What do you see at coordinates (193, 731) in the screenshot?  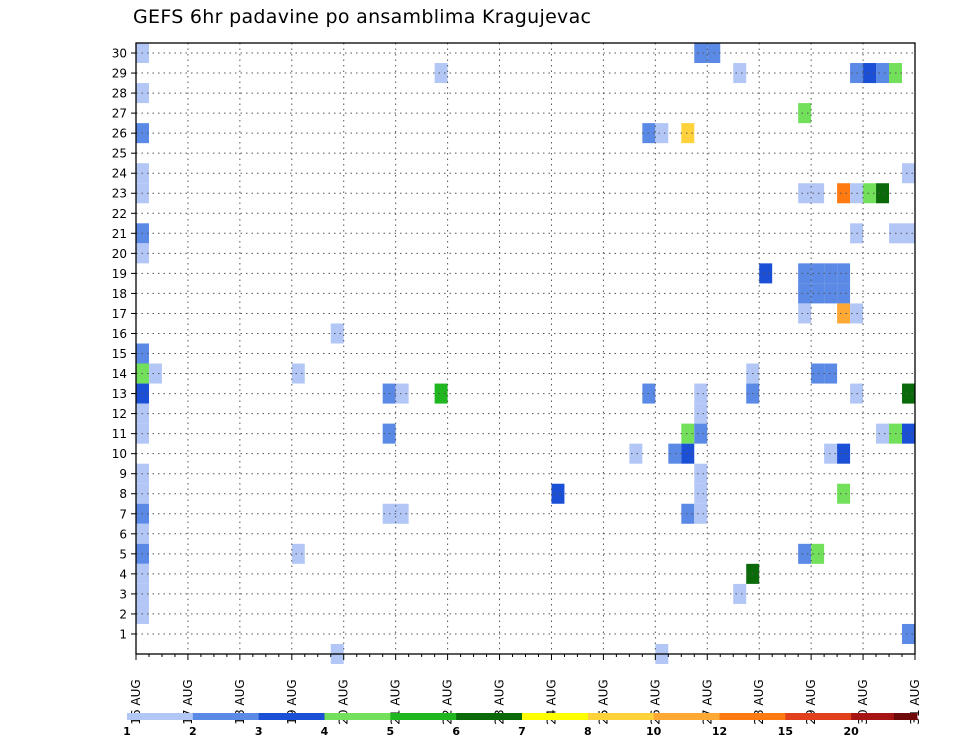 I see `colorbar-label: 2` at bounding box center [193, 731].